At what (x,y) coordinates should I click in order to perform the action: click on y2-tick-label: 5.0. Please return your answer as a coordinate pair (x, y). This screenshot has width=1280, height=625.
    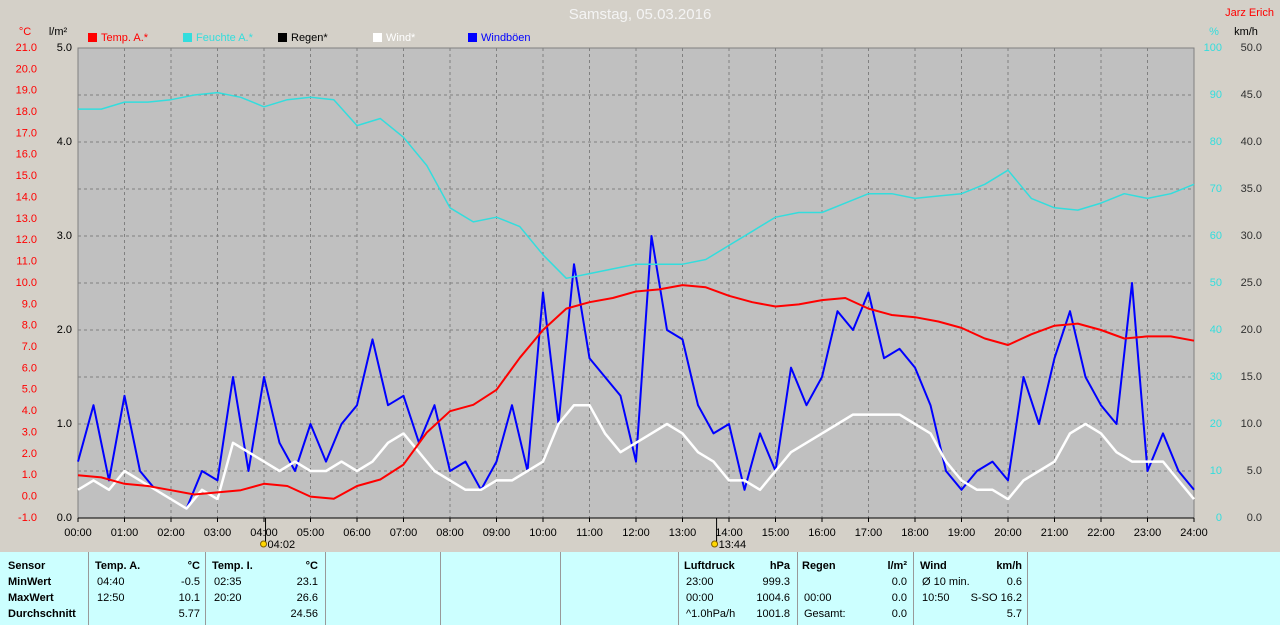
    Looking at the image, I should click on (1254, 471).